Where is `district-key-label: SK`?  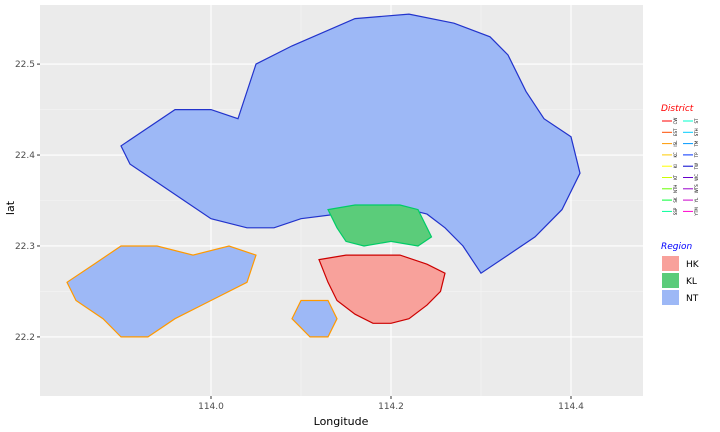 district-key-label: SK is located at coordinates (675, 200).